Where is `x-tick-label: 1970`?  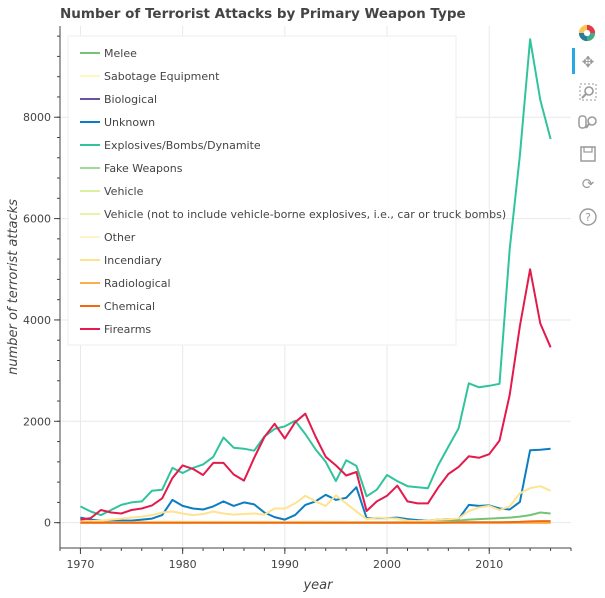
x-tick-label: 1970 is located at coordinates (80, 564).